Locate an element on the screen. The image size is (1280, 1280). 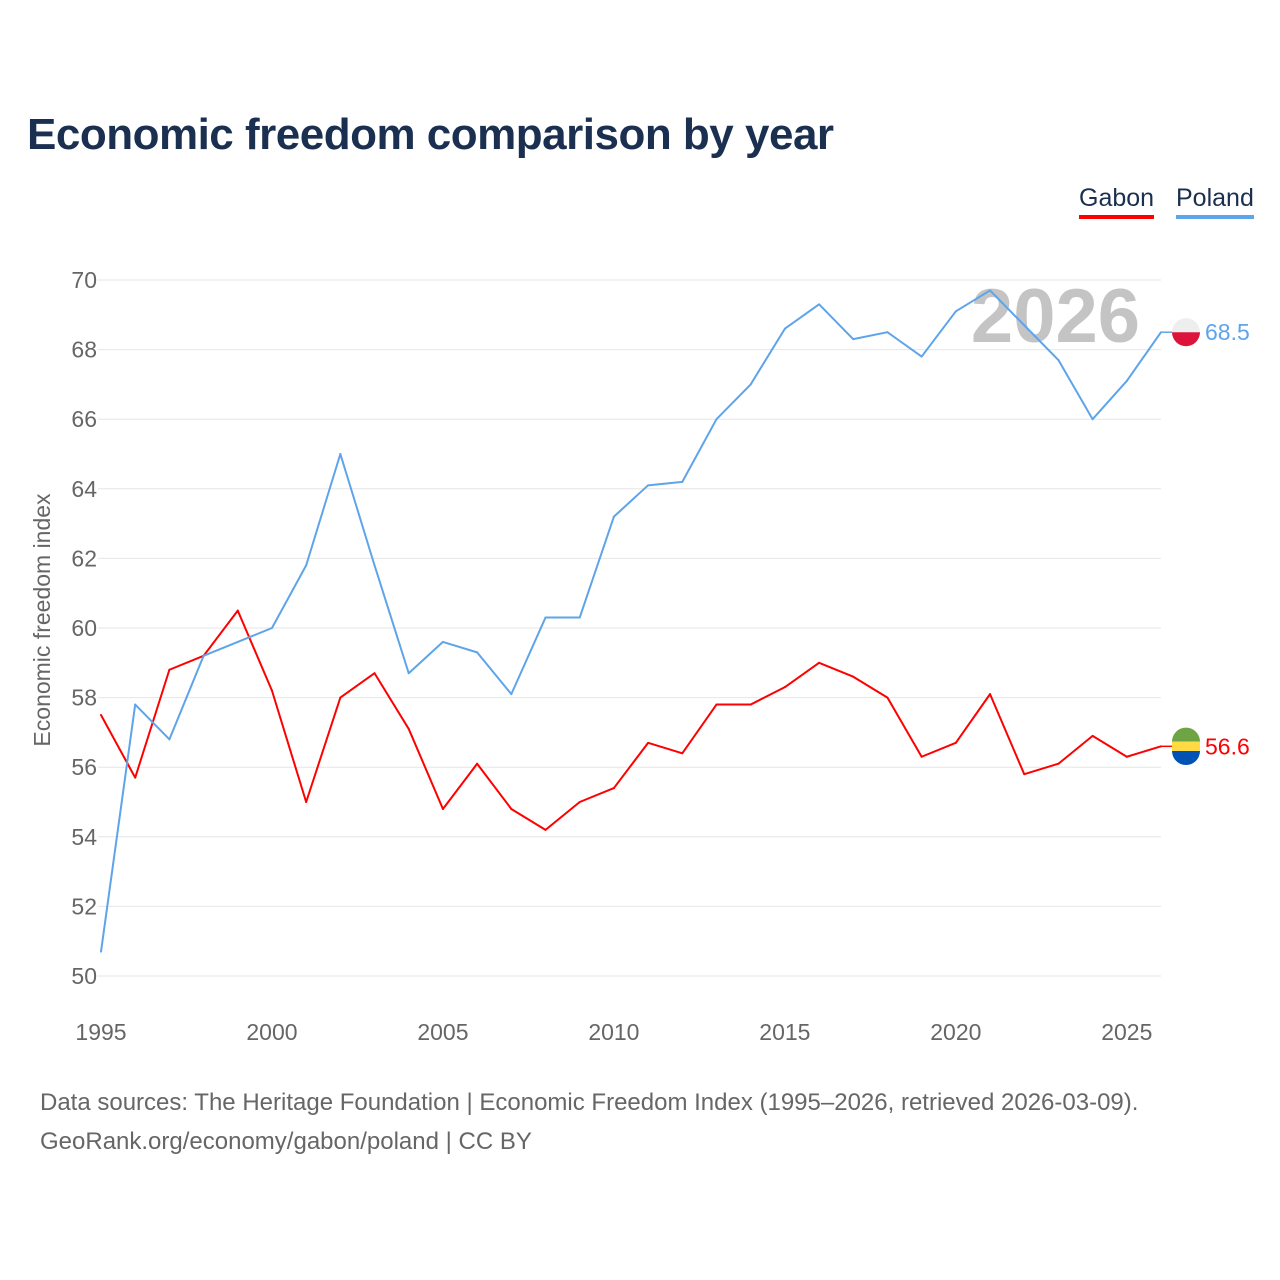
x-tick-label: 2005 is located at coordinates (442, 1032).